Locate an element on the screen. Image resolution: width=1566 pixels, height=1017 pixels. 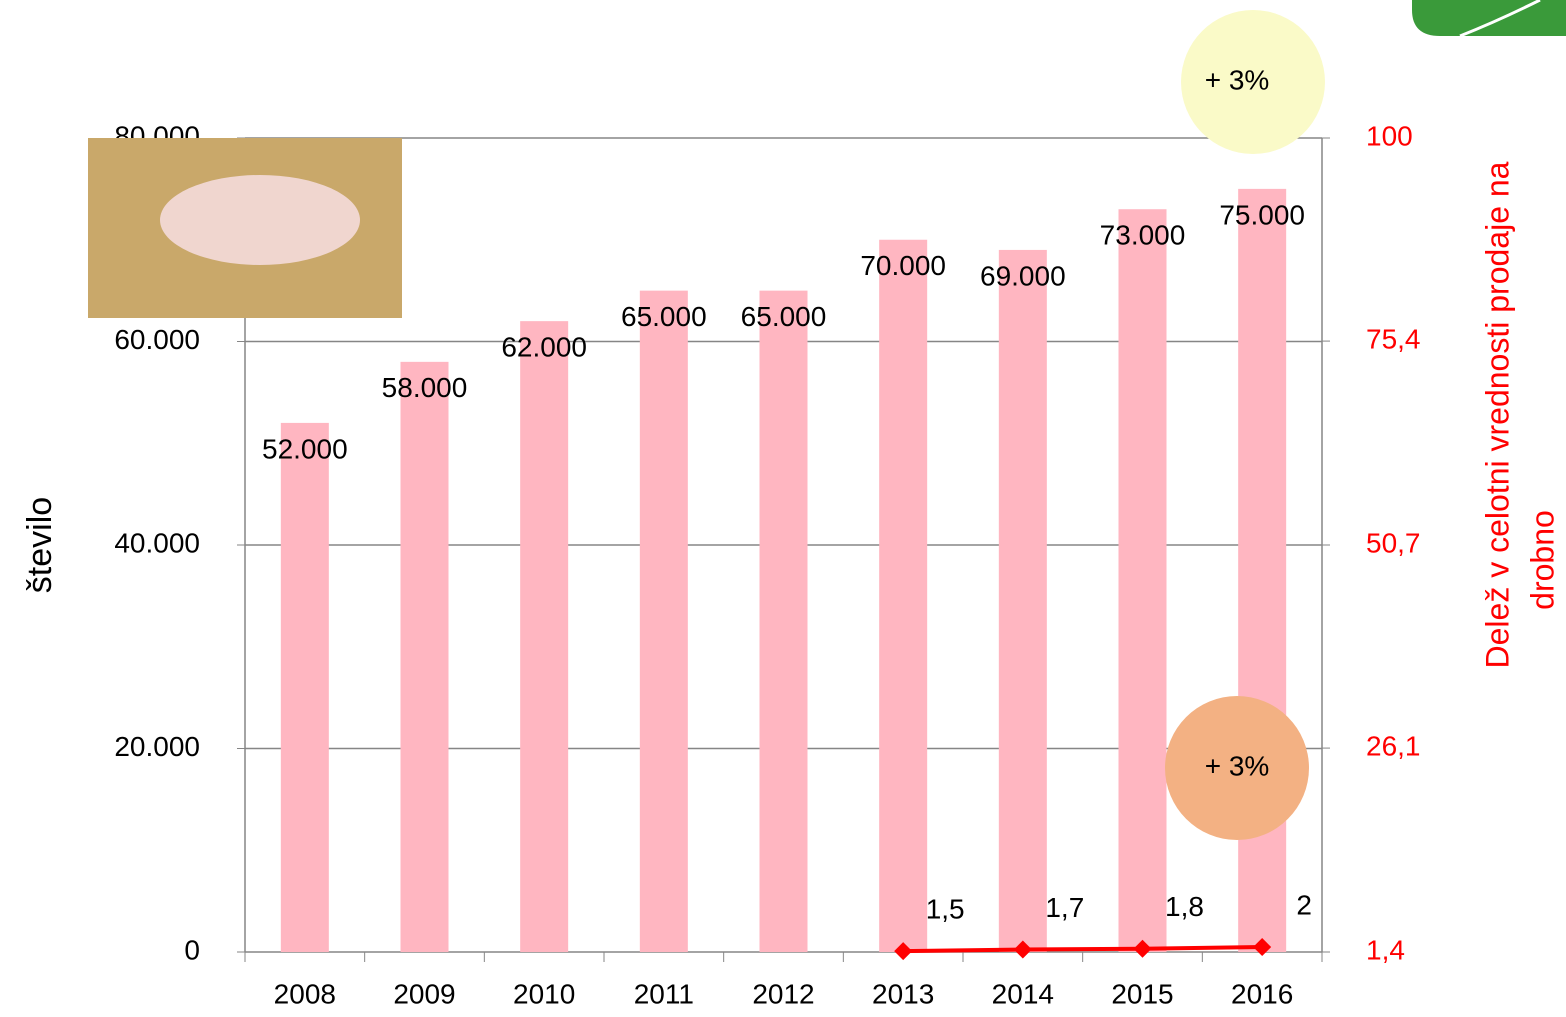
y2-tick-label: 75,4 is located at coordinates (1393, 338).